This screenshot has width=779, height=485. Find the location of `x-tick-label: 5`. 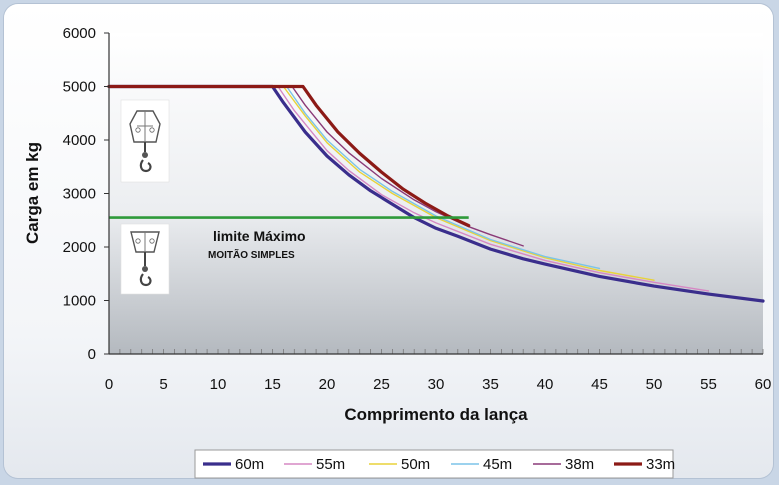

x-tick-label: 5 is located at coordinates (163, 384).